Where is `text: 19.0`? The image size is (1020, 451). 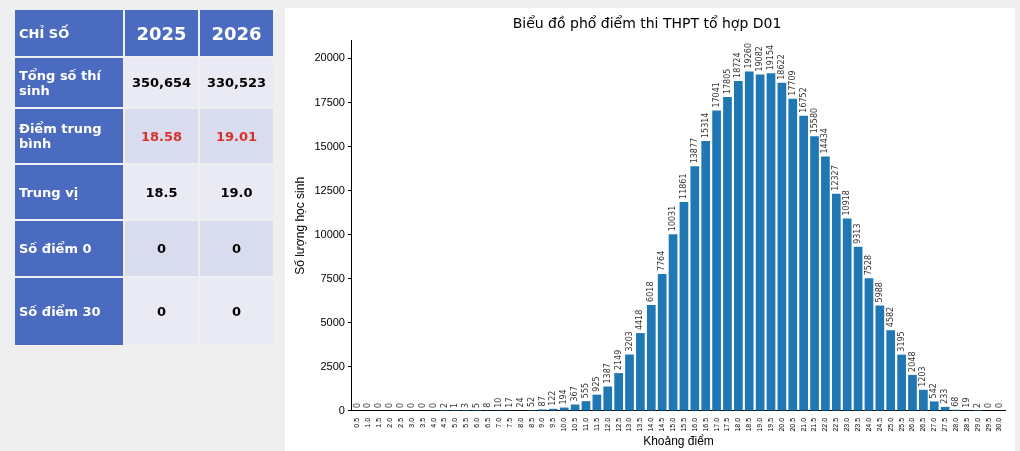 text: 19.0 is located at coordinates (236, 192).